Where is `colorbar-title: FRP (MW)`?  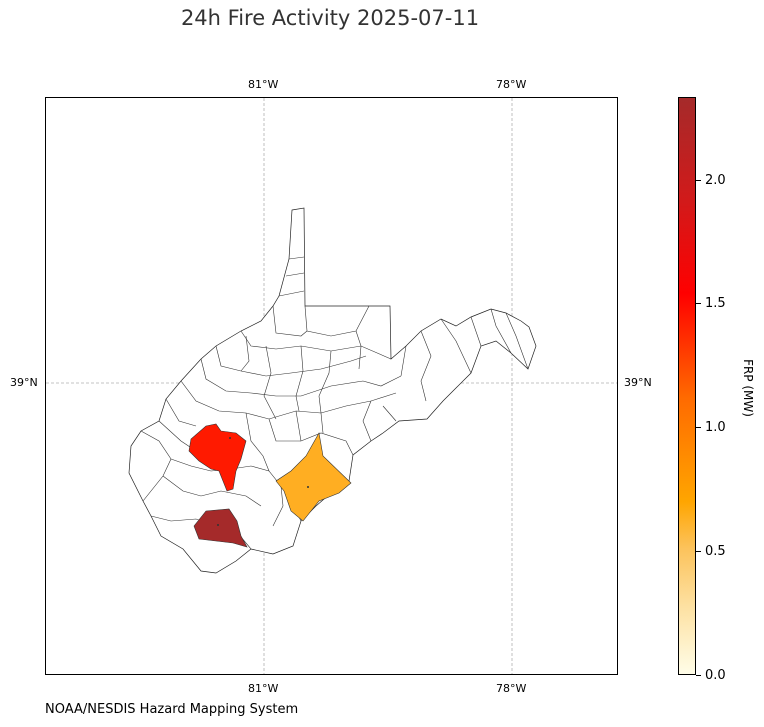 colorbar-title: FRP (MW) is located at coordinates (748, 388).